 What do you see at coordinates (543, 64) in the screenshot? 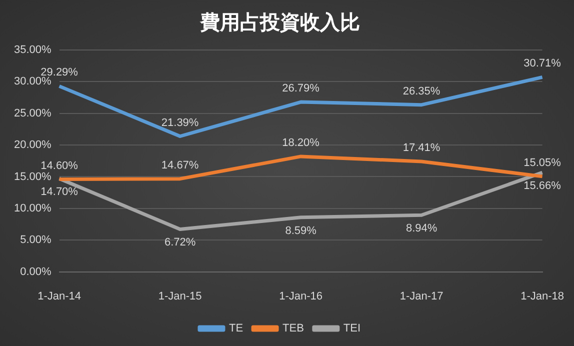
I see `data-label: 30.71%` at bounding box center [543, 64].